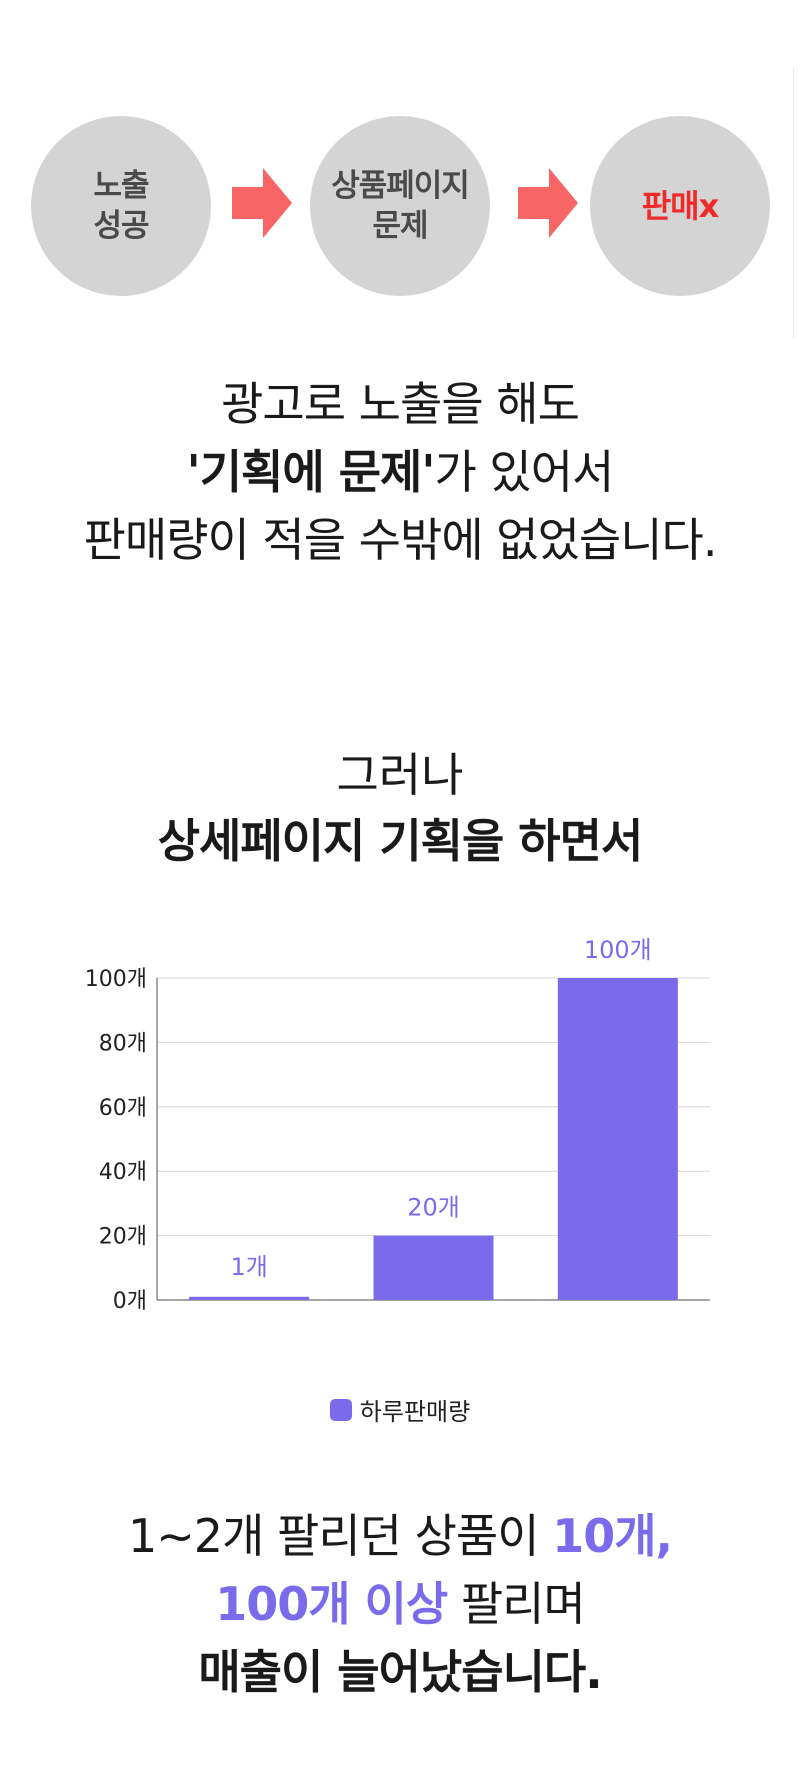 The width and height of the screenshot is (800, 1769). I want to click on y-tick-label: 20개, so click(123, 1237).